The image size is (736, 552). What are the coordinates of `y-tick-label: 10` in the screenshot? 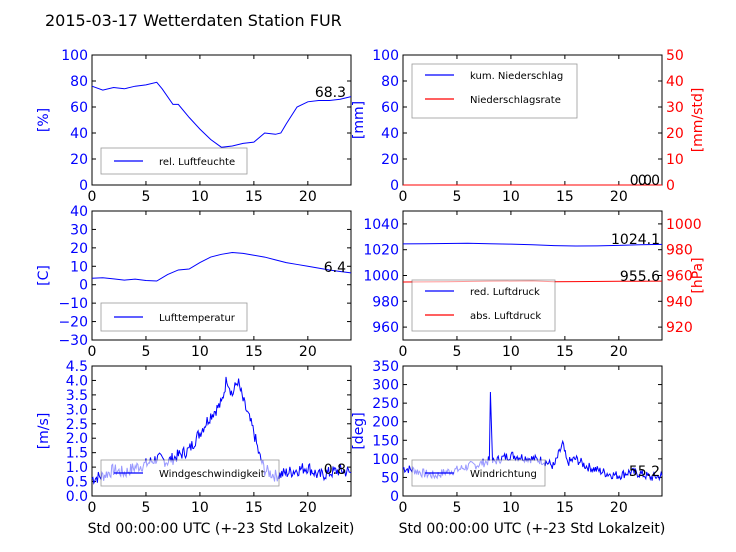 It's located at (79, 267).